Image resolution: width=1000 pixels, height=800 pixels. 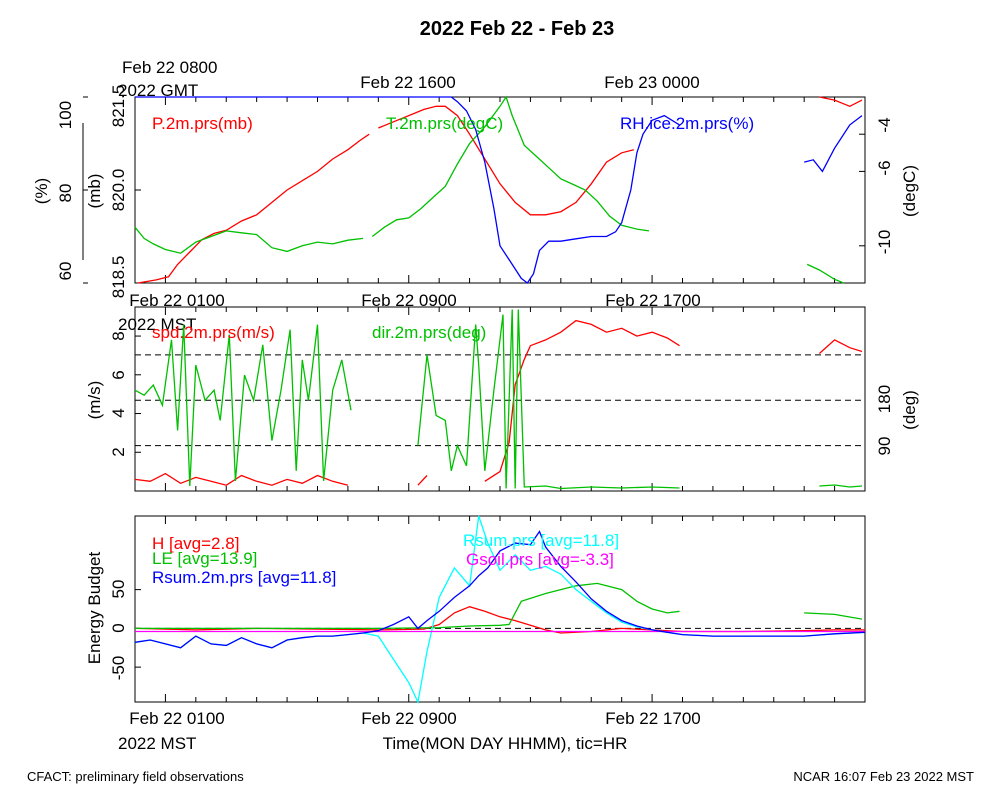 What do you see at coordinates (541, 540) in the screenshot?
I see `legend-rsum: Rsum.prs [avg=11.8]` at bounding box center [541, 540].